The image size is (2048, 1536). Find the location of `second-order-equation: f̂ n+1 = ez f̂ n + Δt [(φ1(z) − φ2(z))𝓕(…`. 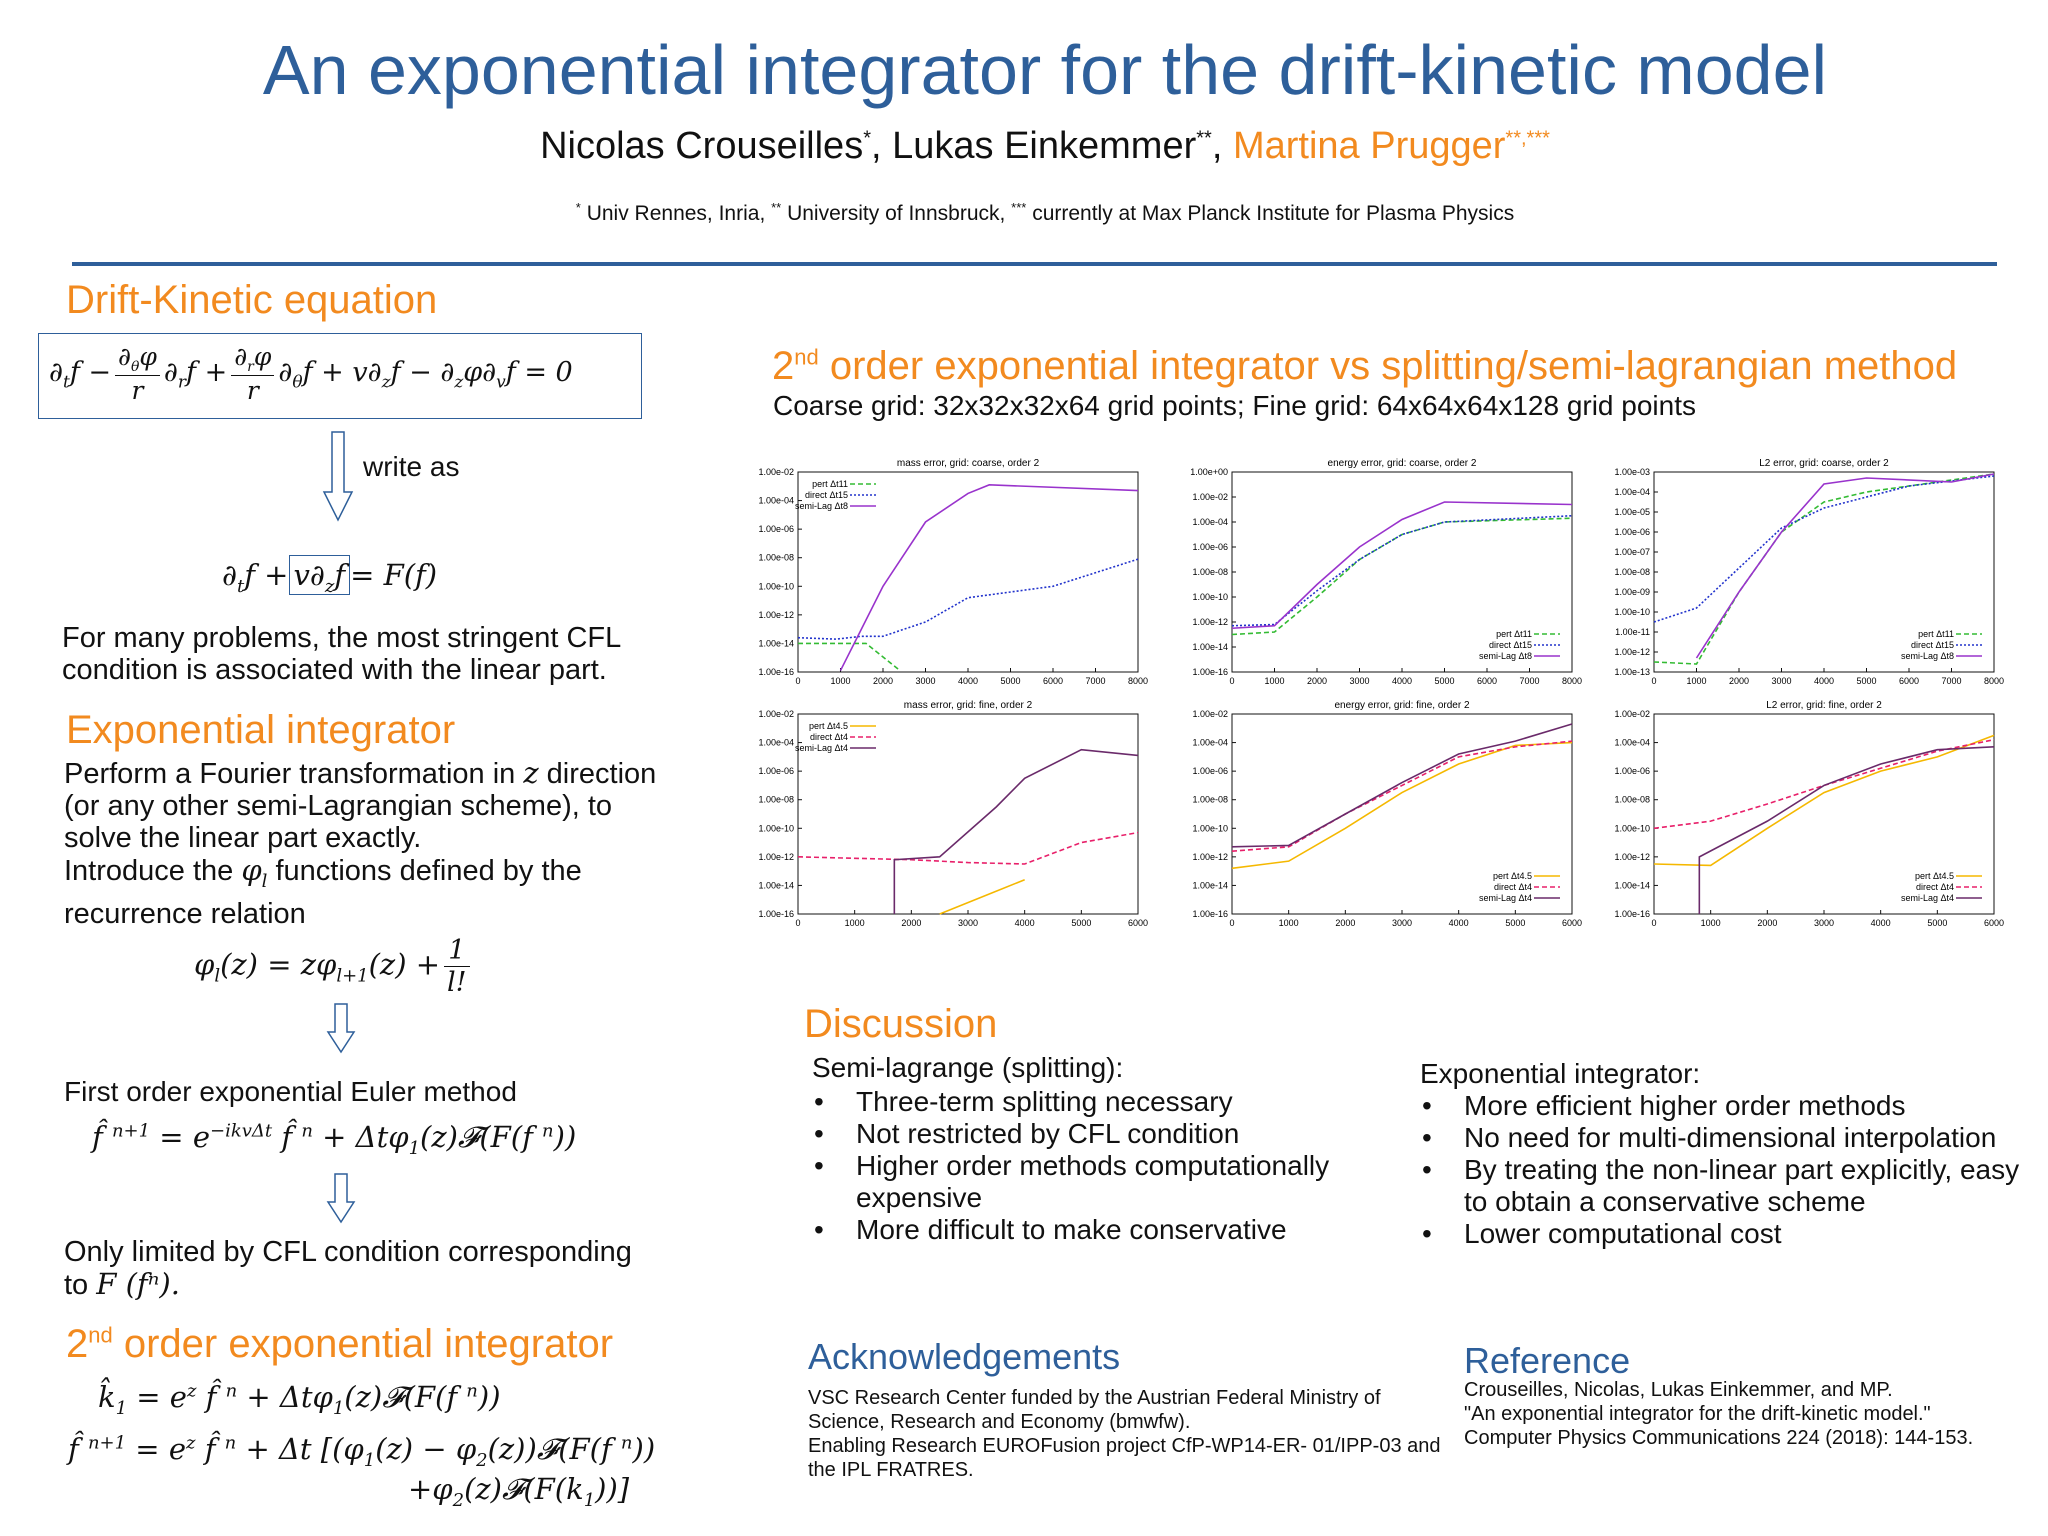

second-order-equation: f̂ n+1 = ez f̂ n + Δt [(φ1(z) − φ2(z))𝓕(… is located at coordinates (362, 1451).